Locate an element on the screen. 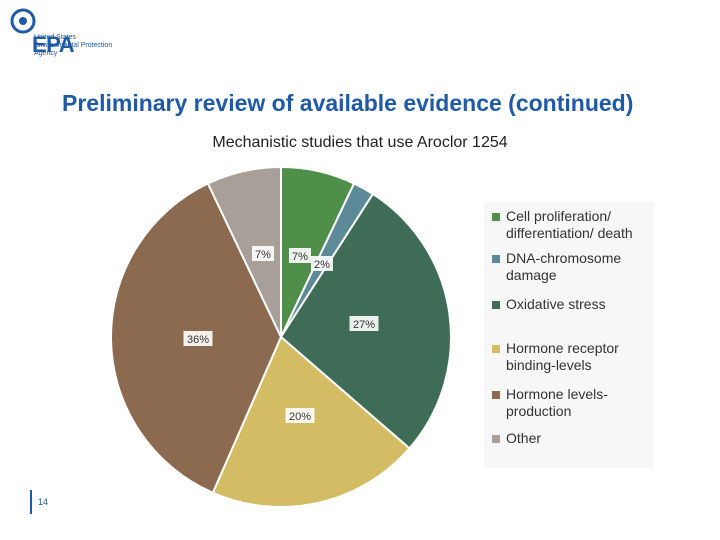 Image resolution: width=720 pixels, height=540 pixels. legend-label: Hormone levels-production is located at coordinates (557, 402).